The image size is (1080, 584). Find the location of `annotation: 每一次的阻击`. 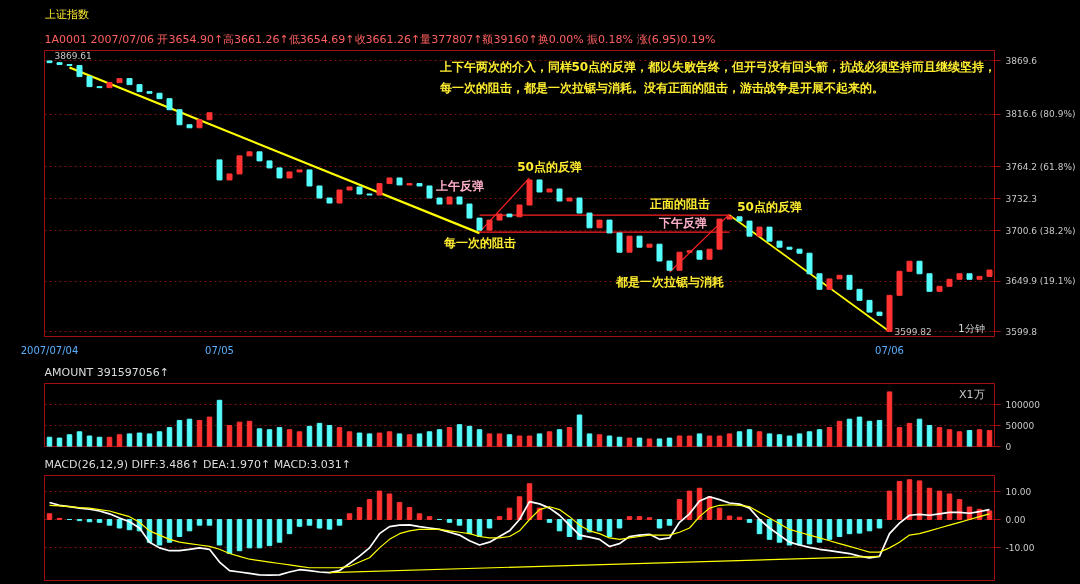

annotation: 每一次的阻击 is located at coordinates (479, 243).